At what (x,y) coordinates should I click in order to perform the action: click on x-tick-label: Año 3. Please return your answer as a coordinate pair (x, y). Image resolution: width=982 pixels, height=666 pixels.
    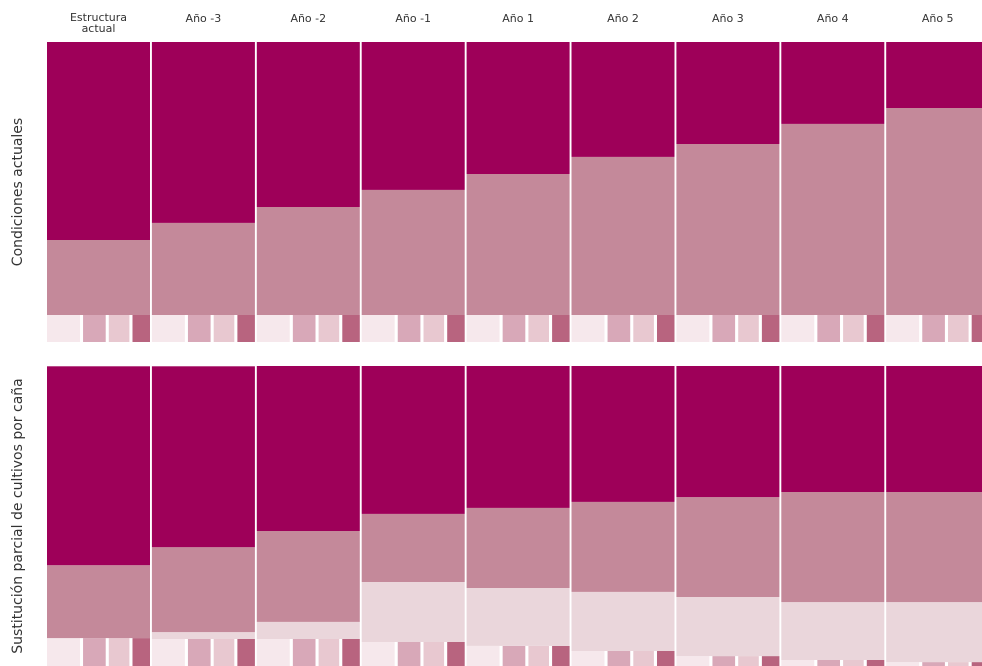
    Looking at the image, I should click on (728, 18).